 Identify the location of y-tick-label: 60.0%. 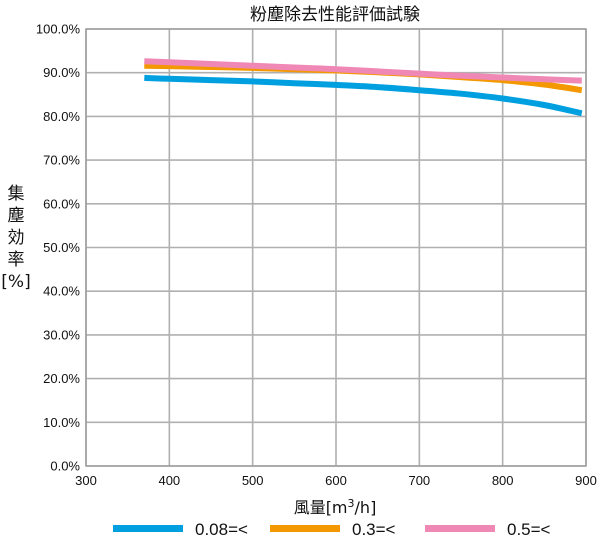
(61, 203).